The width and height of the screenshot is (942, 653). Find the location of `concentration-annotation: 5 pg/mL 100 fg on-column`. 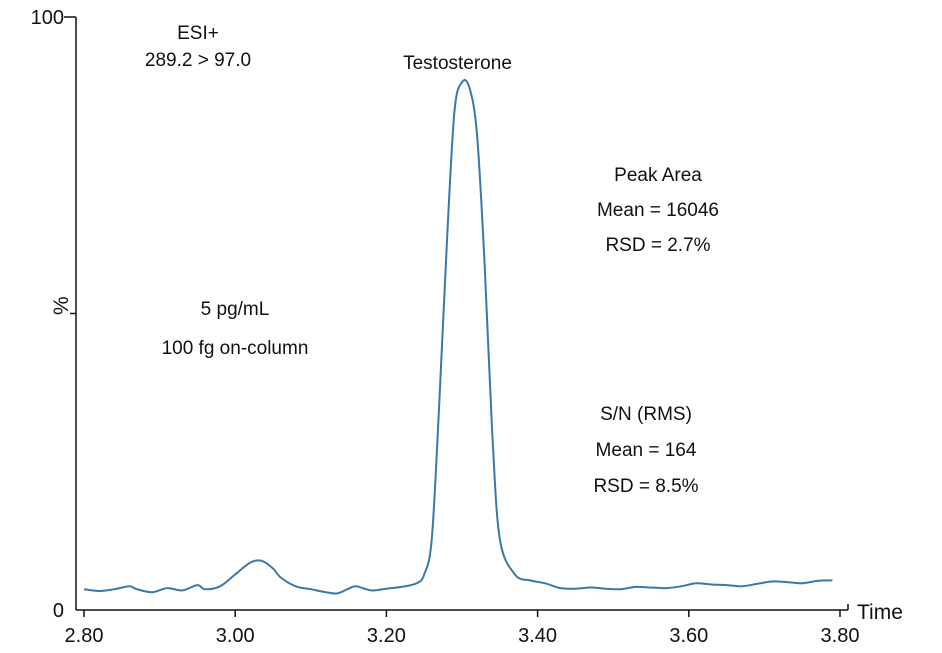

concentration-annotation: 5 pg/mL 100 fg on-column is located at coordinates (235, 329).